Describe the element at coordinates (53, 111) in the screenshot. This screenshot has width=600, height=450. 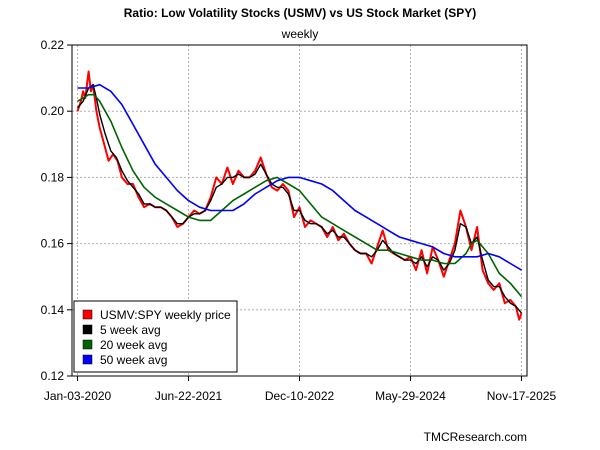
I see `y-tick-label: 0.20` at that location.